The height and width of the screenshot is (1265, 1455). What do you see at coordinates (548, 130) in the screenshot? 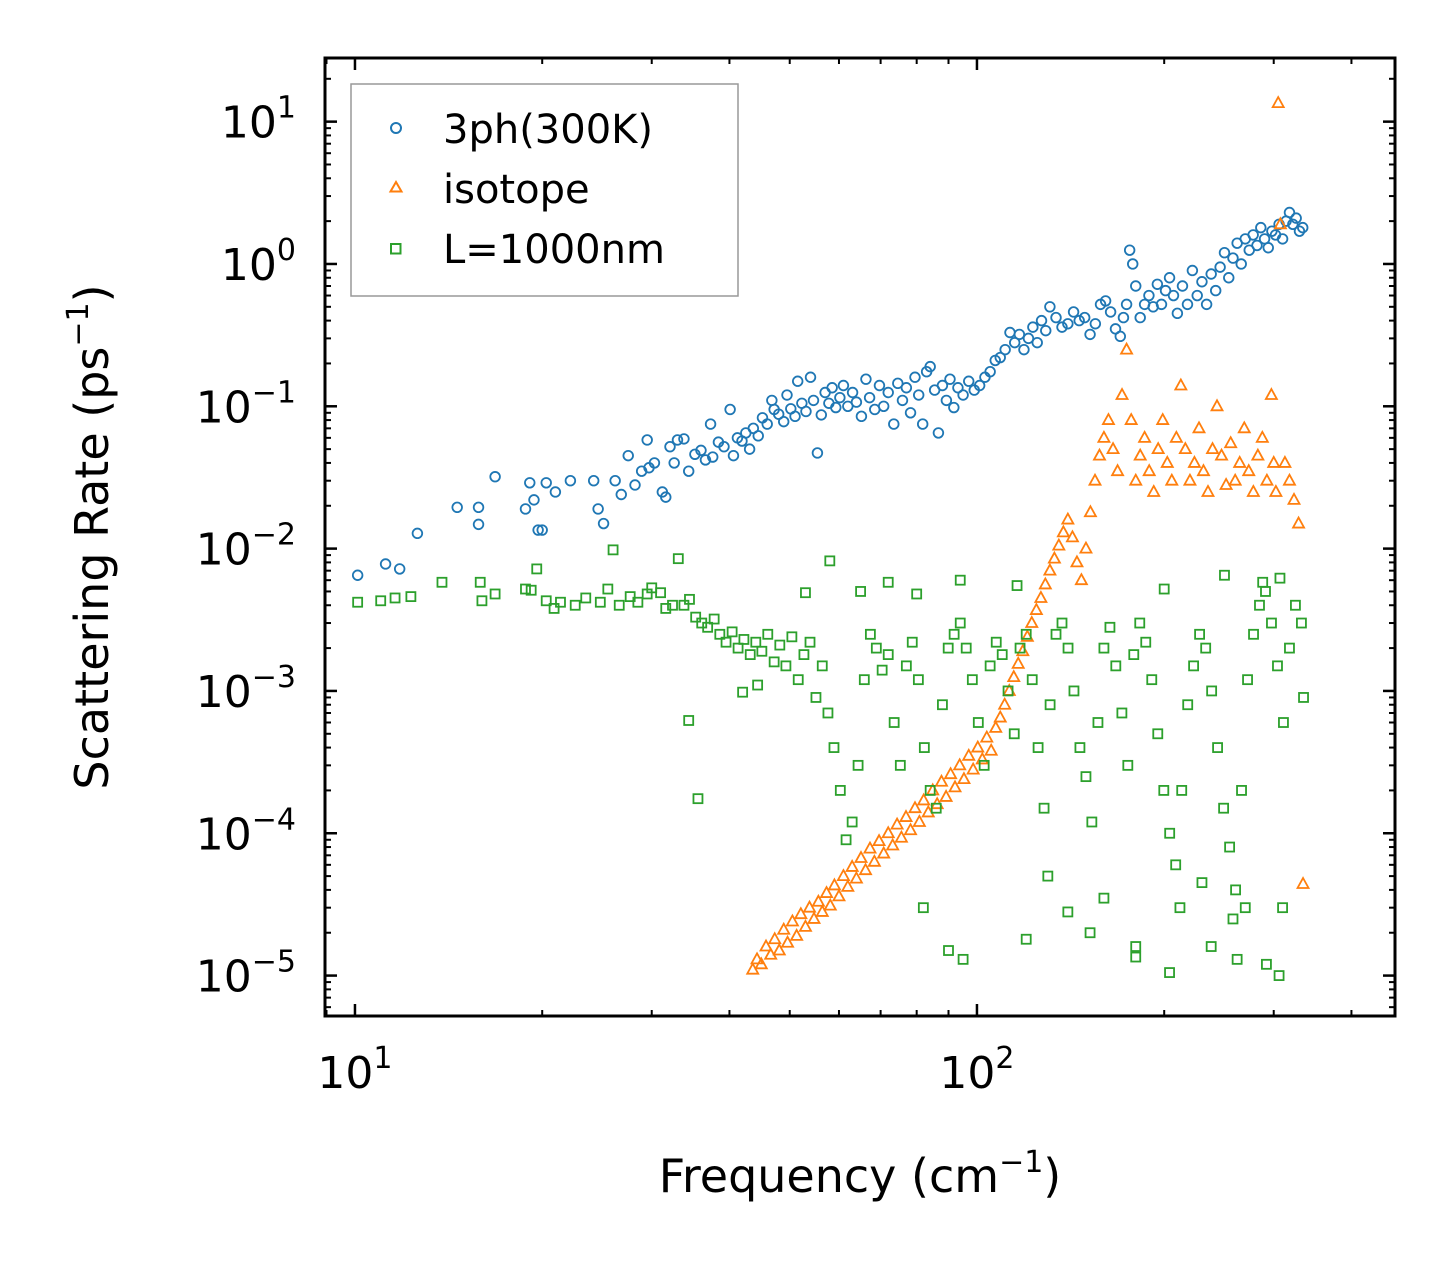
I see `legend-label-3ph: 3ph(300K)` at bounding box center [548, 130].